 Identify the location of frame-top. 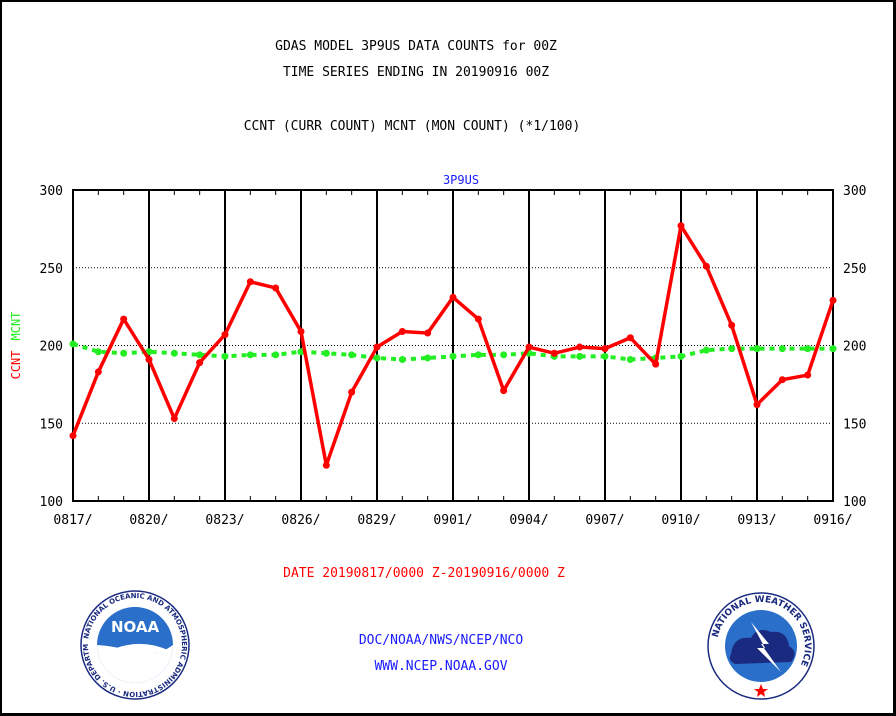
(448, 1).